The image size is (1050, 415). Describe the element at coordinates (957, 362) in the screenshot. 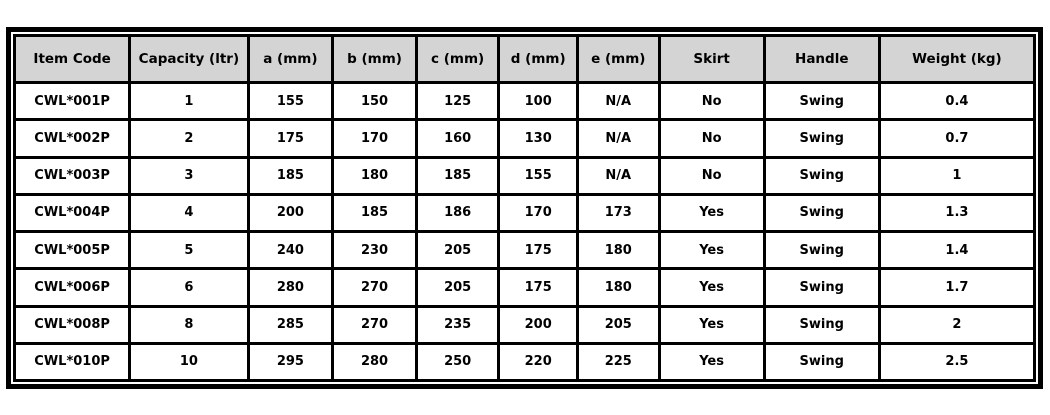

I see `table-cell: 2.5` at that location.